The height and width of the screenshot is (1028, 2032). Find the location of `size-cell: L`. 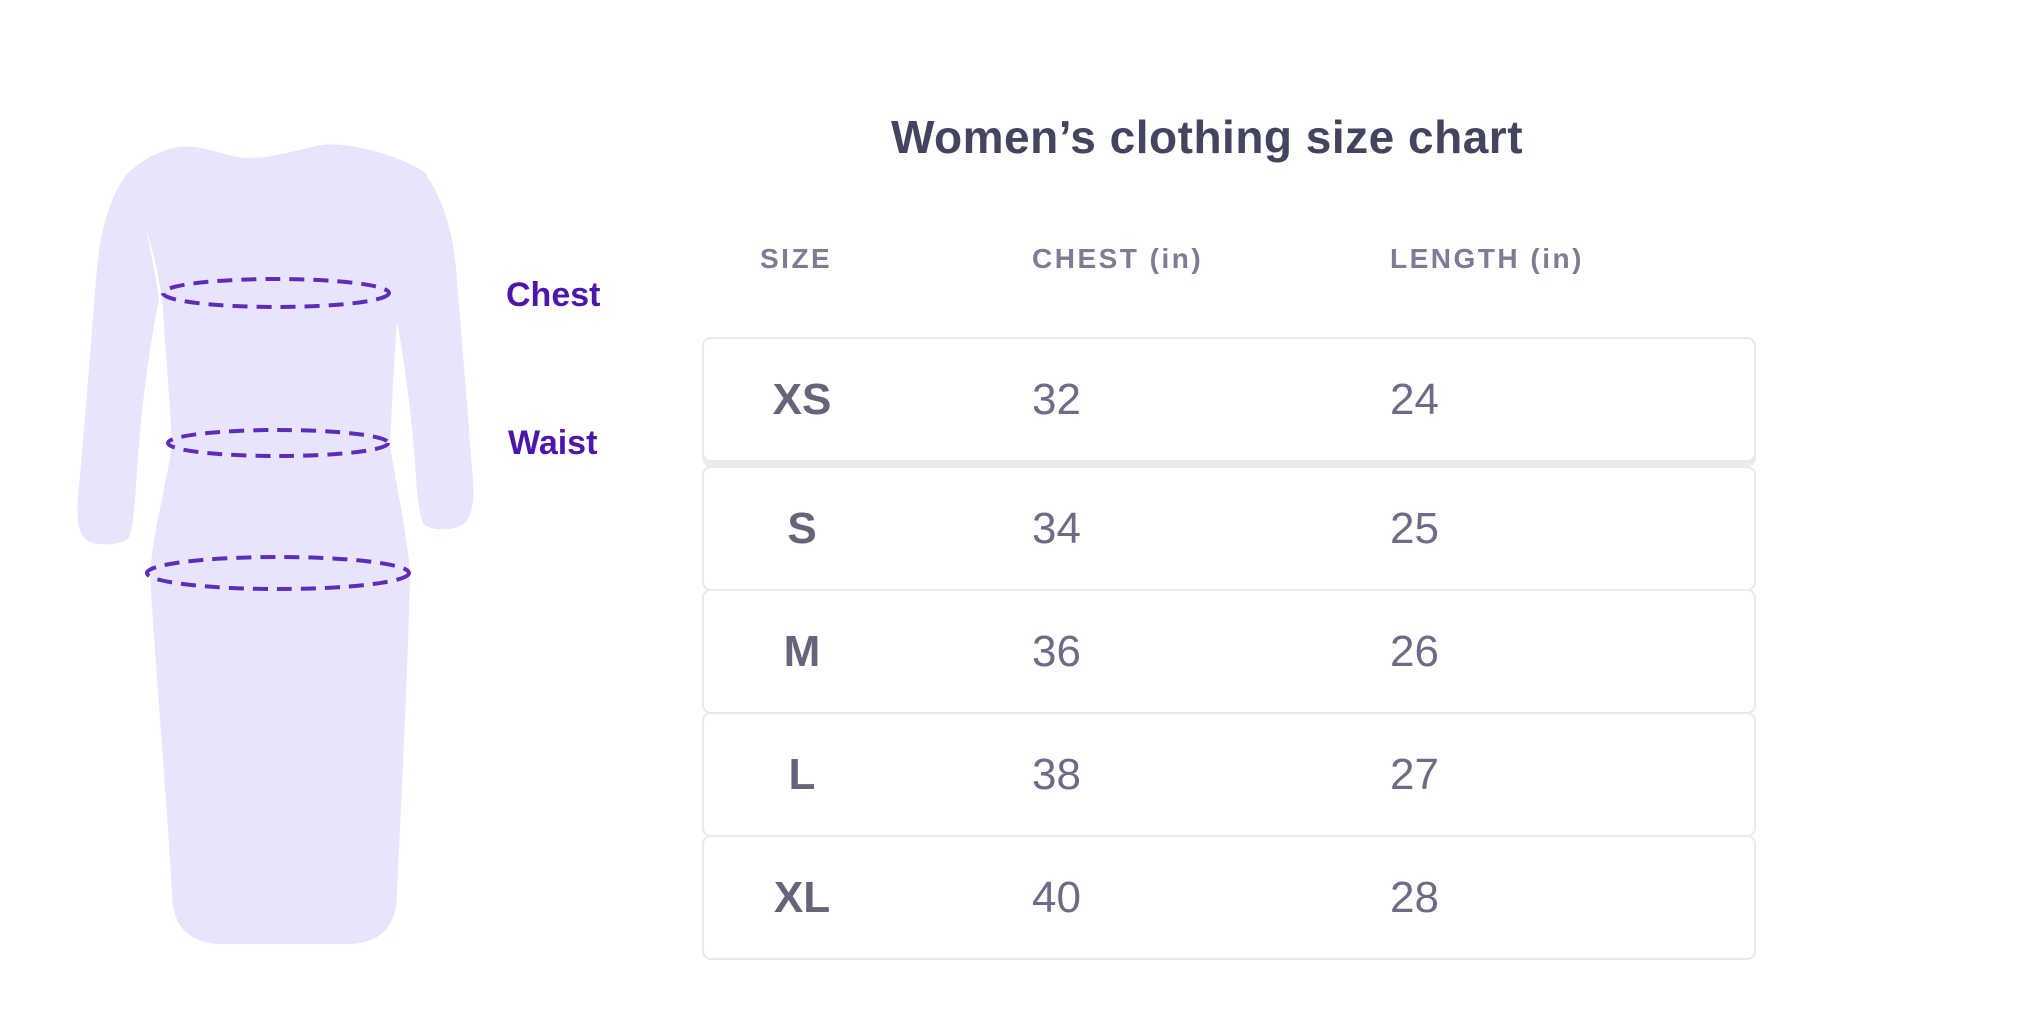

size-cell: L is located at coordinates (802, 774).